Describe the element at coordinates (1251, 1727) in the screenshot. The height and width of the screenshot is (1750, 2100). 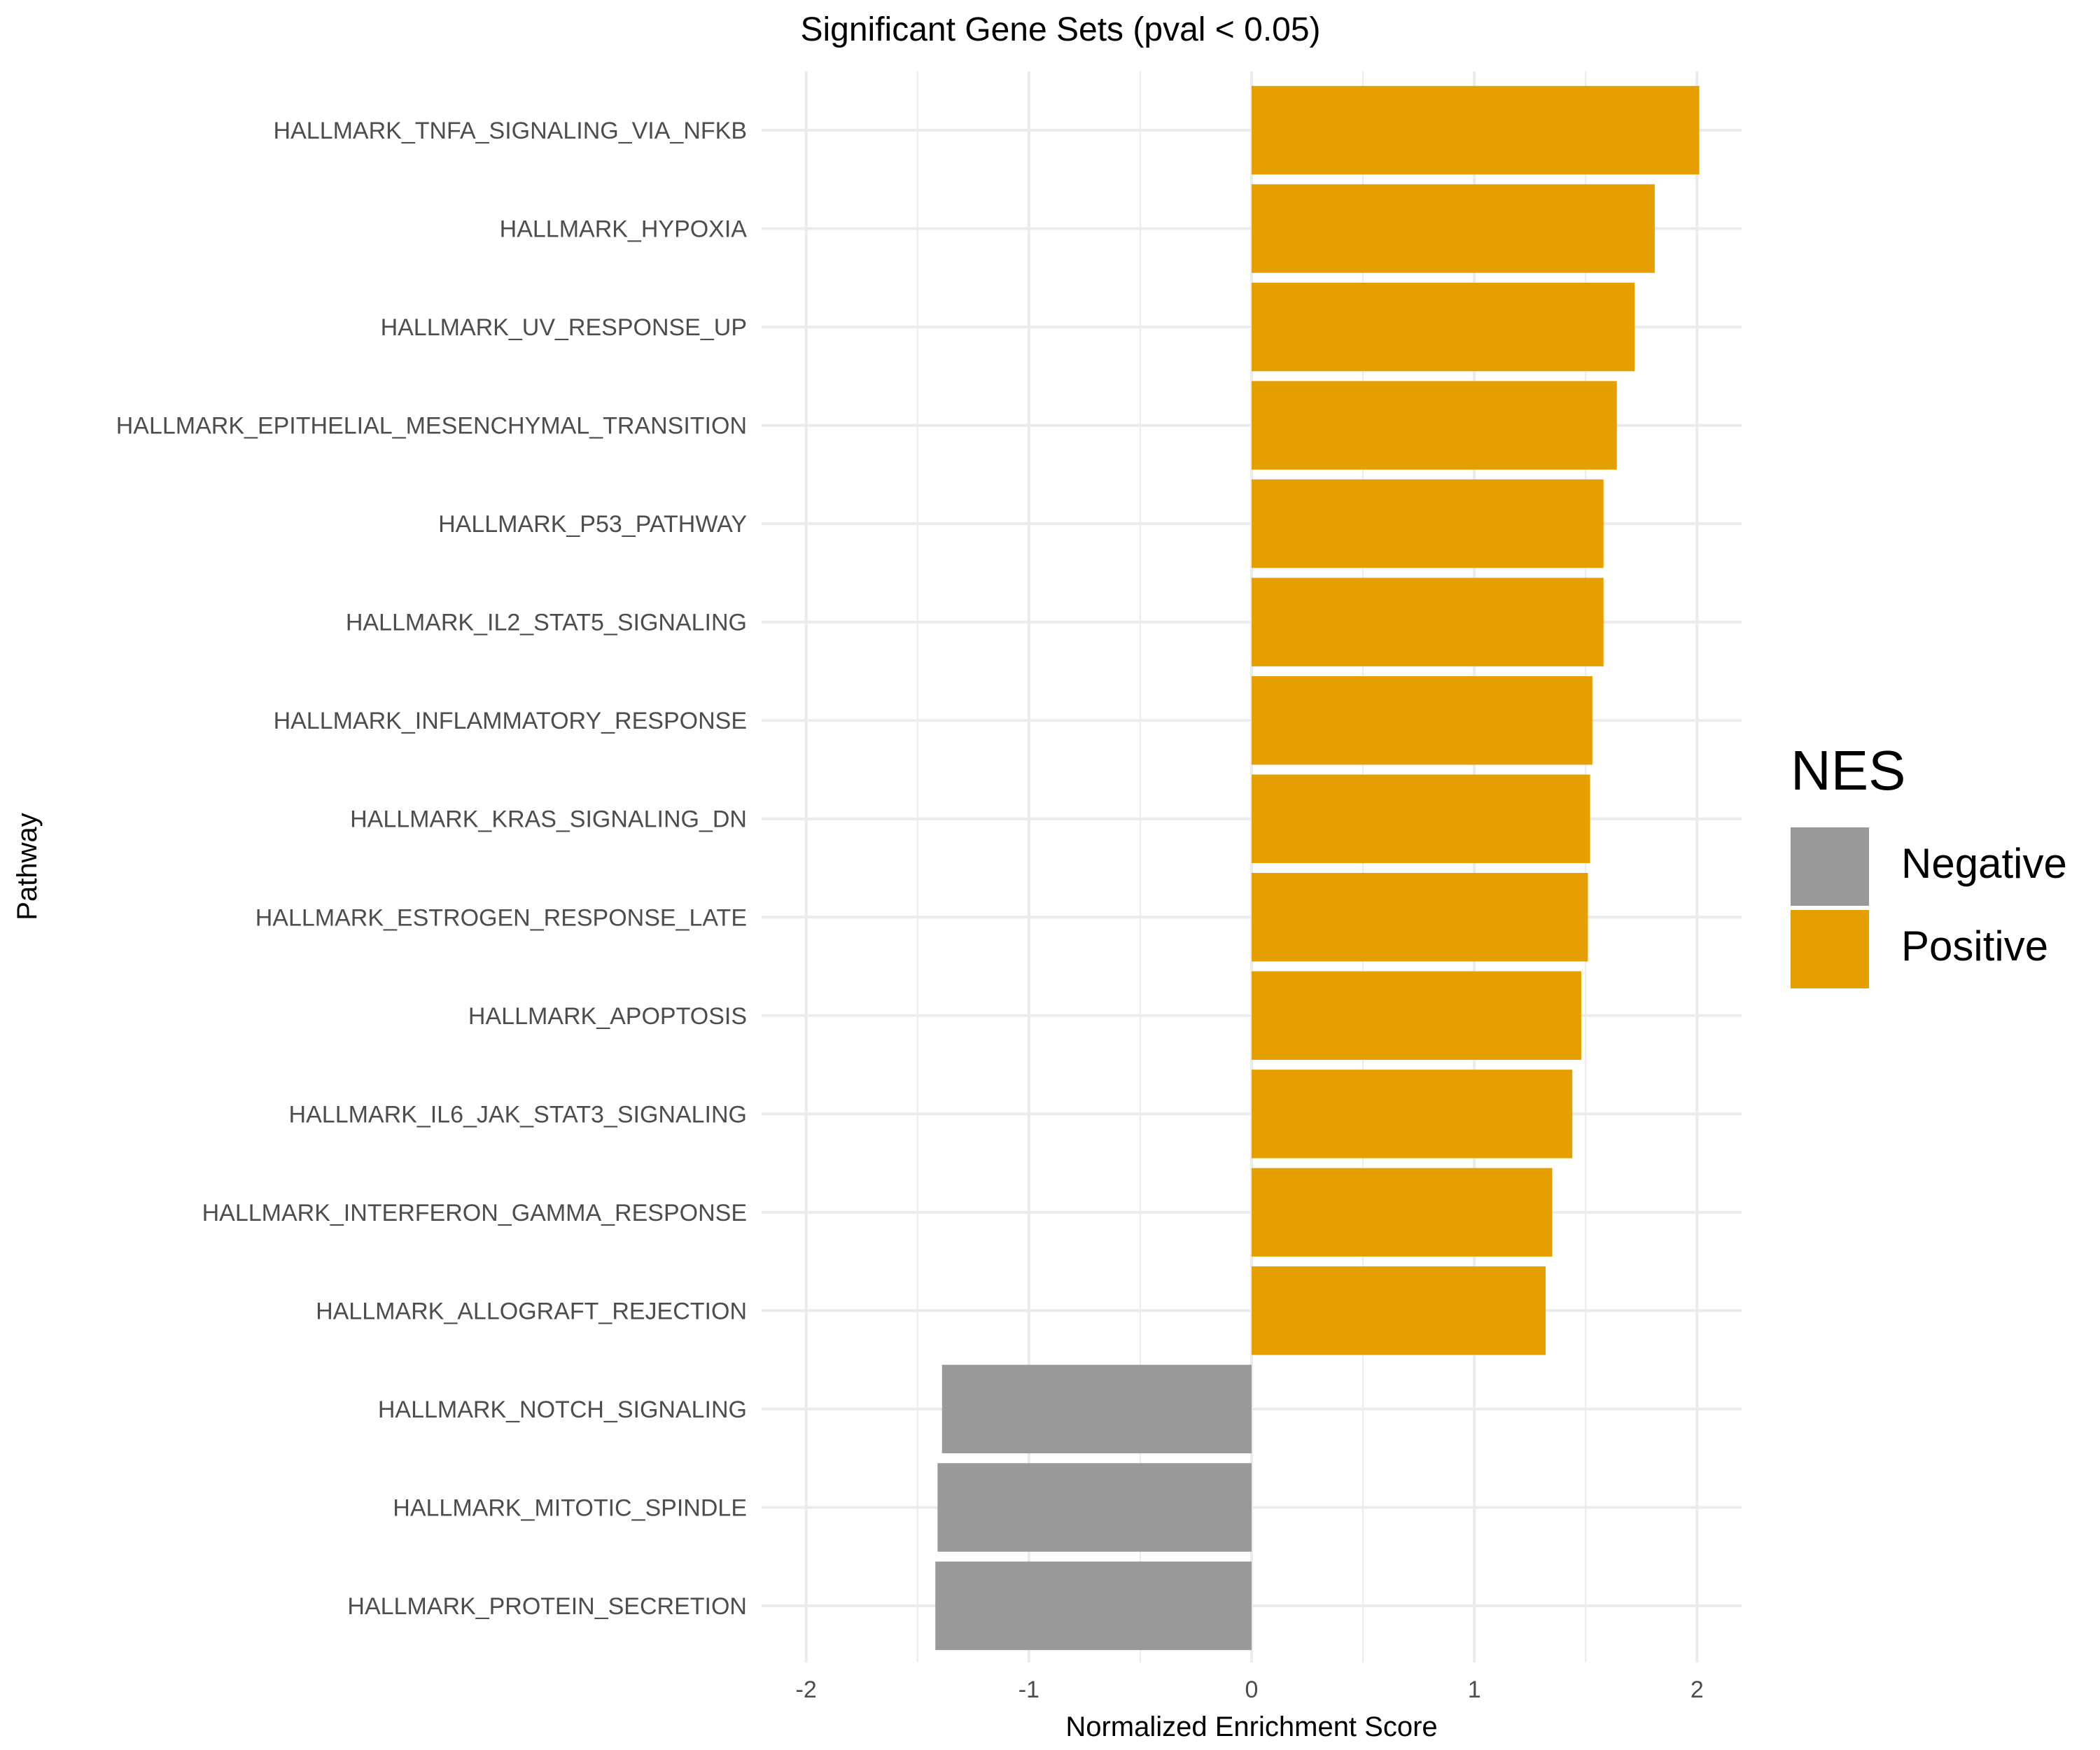
I see `x-axis-title: Normalized Enrichment Score` at that location.